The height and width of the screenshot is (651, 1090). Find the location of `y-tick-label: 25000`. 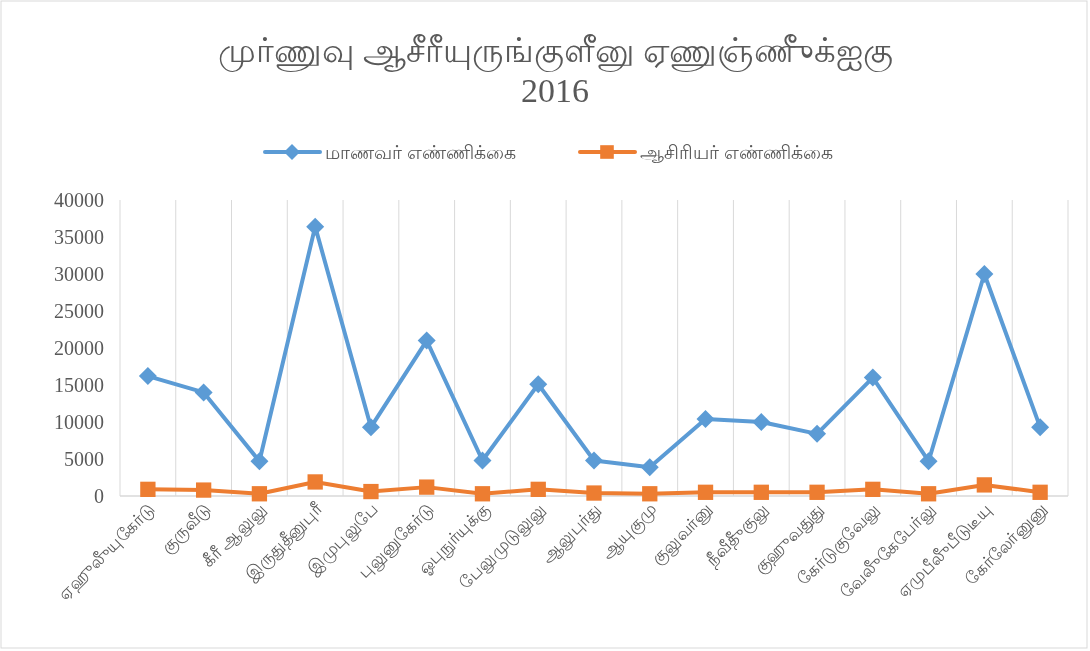

y-tick-label: 25000 is located at coordinates (79, 311).